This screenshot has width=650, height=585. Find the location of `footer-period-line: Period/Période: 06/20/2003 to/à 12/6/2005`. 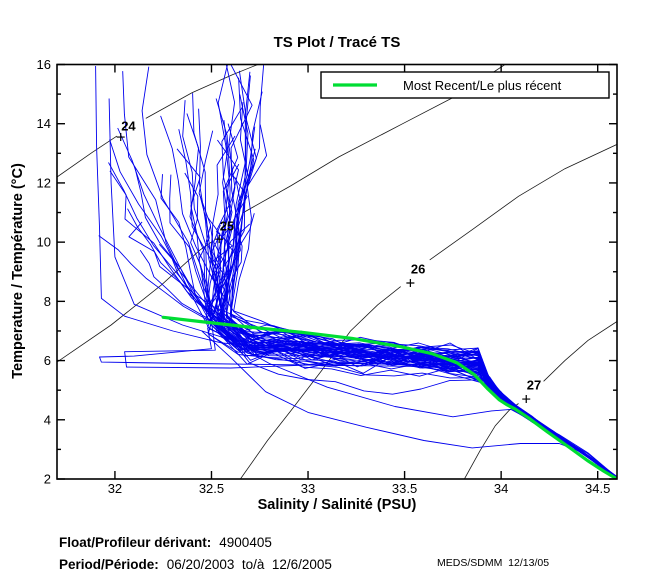

footer-period-line: Period/Période: 06/20/2003 to/à 12/6/2005 is located at coordinates (195, 564).